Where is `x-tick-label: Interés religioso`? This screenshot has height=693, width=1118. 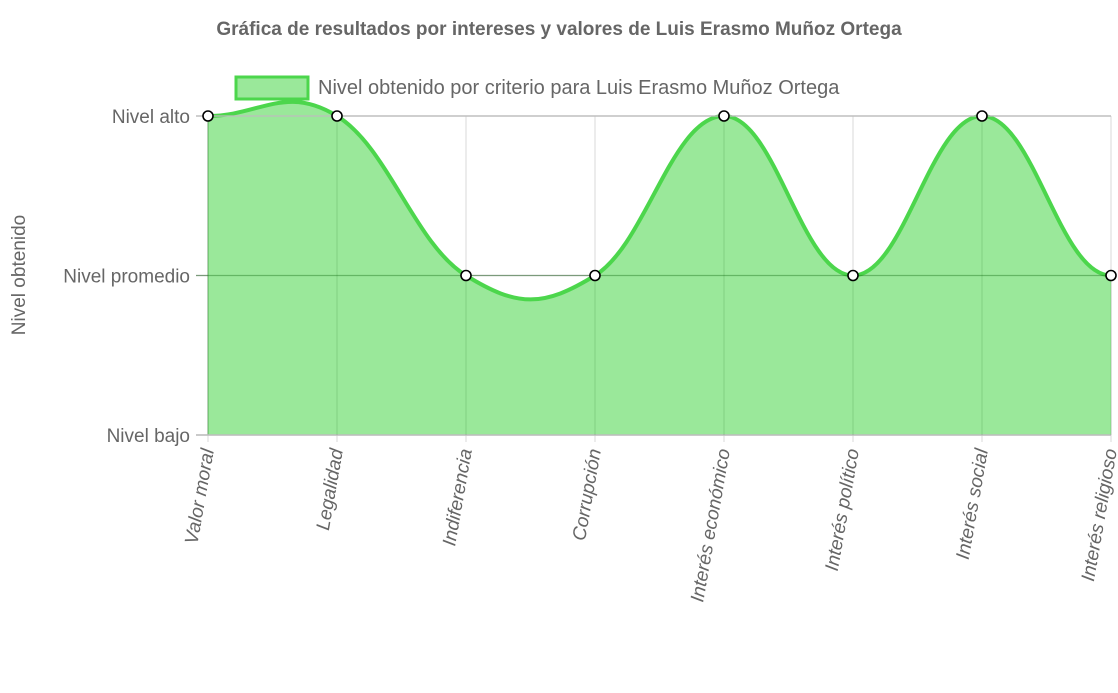 x-tick-label: Interés religioso is located at coordinates (1098, 515).